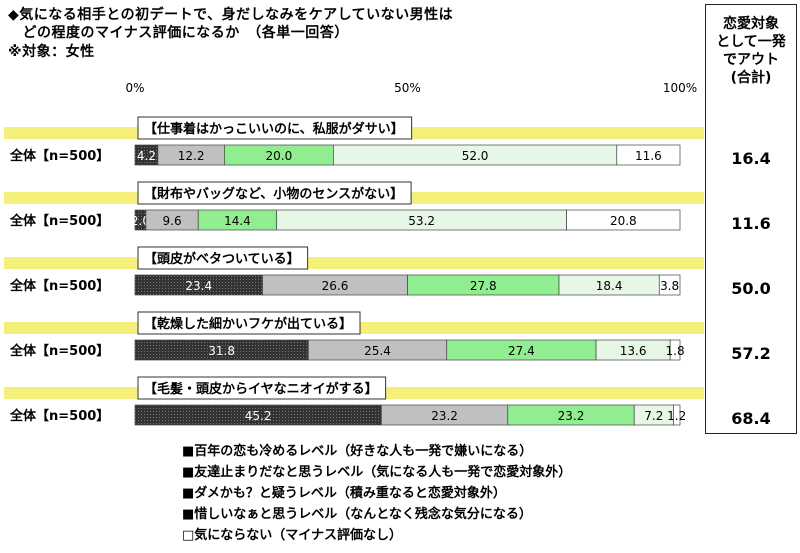 The width and height of the screenshot is (800, 553). I want to click on total-header-line-2: として一発, so click(751, 42).